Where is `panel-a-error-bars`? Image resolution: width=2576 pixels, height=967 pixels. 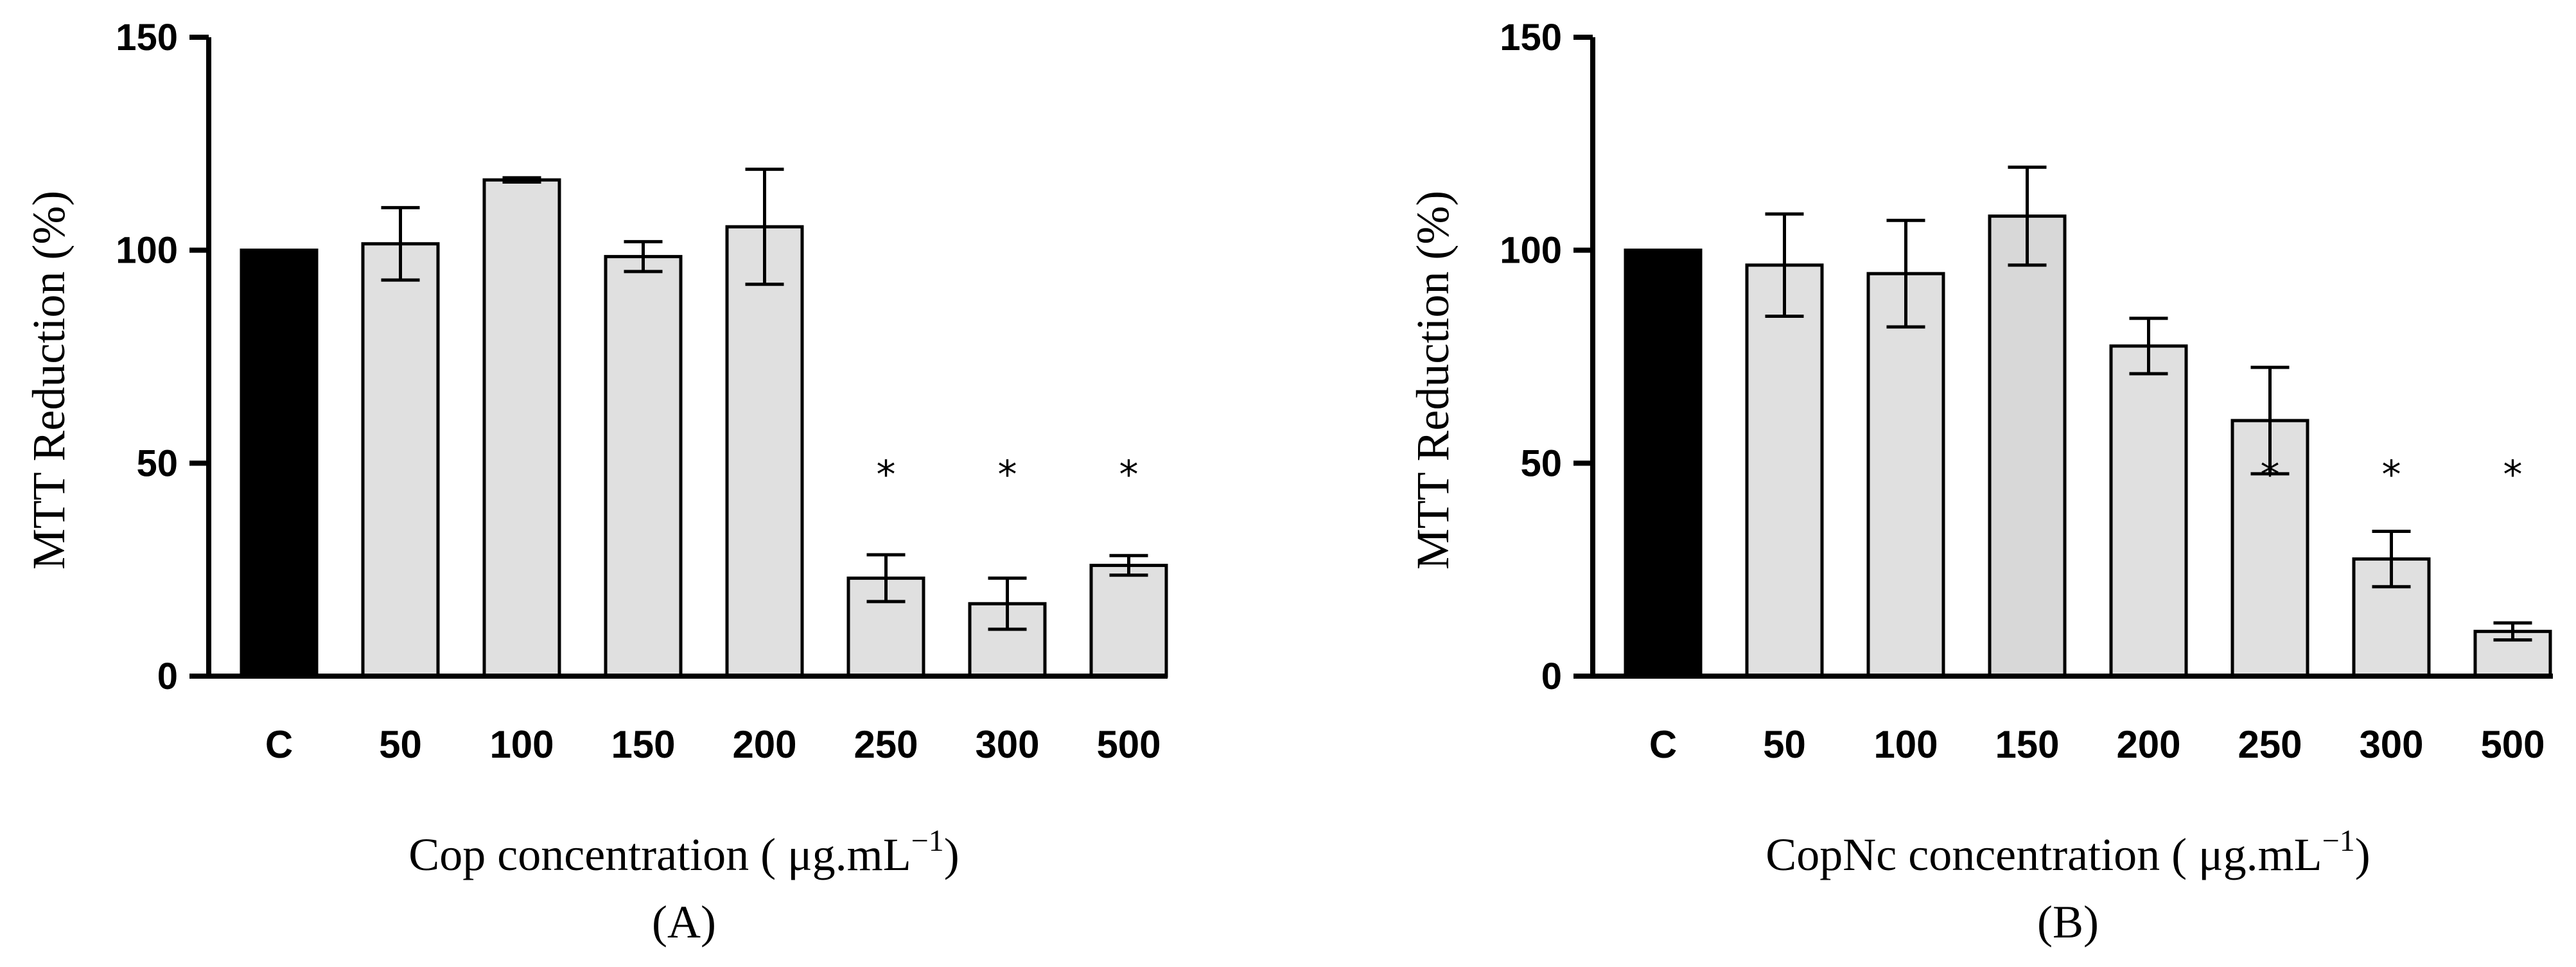 panel-a-error-bars is located at coordinates (764, 399).